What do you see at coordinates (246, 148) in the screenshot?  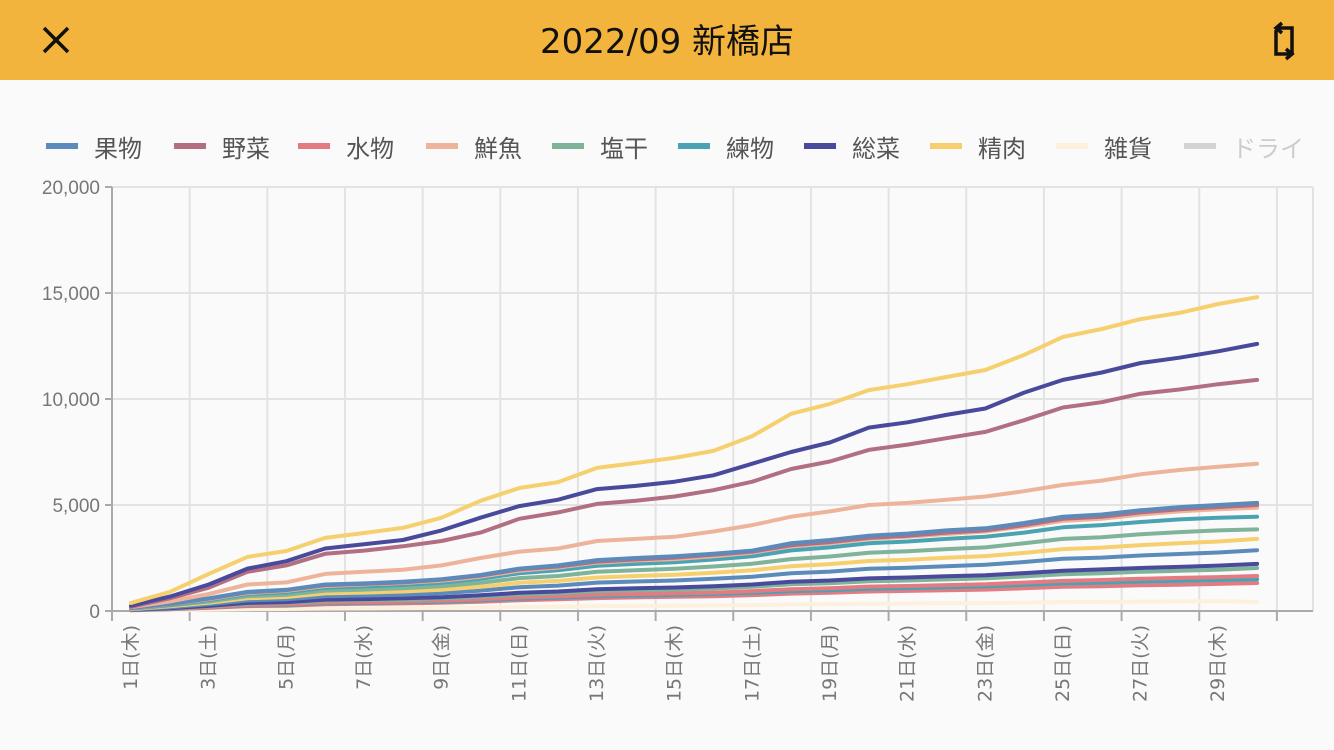 I see `legend-label: 野菜` at bounding box center [246, 148].